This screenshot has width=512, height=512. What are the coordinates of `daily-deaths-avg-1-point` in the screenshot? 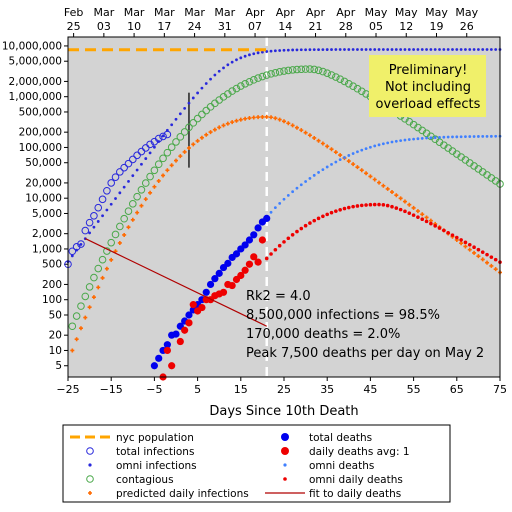 It's located at (185, 330).